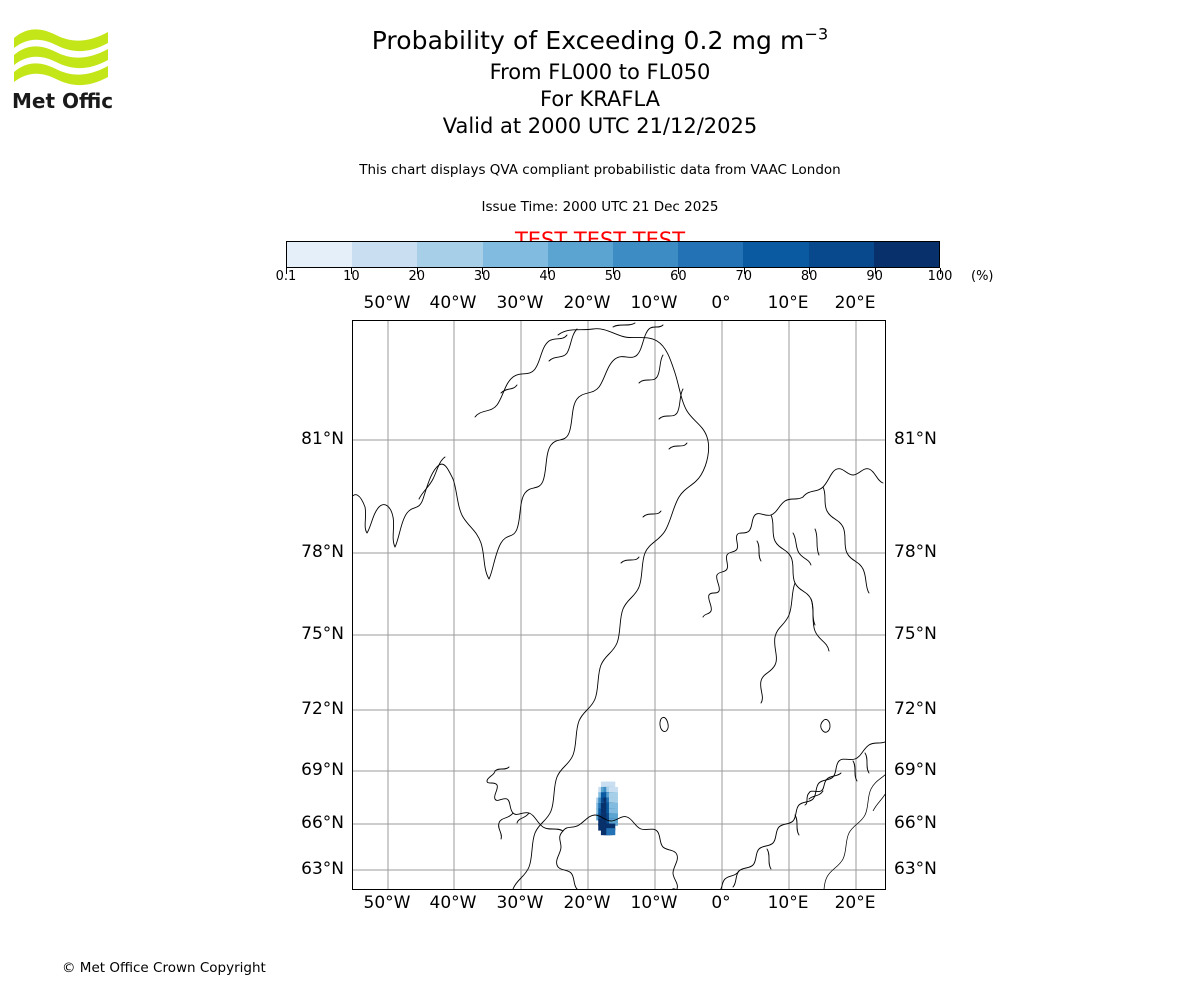 This screenshot has width=1200, height=1000. Describe the element at coordinates (613, 276) in the screenshot. I see `colorbar-tick-label: 50` at that location.